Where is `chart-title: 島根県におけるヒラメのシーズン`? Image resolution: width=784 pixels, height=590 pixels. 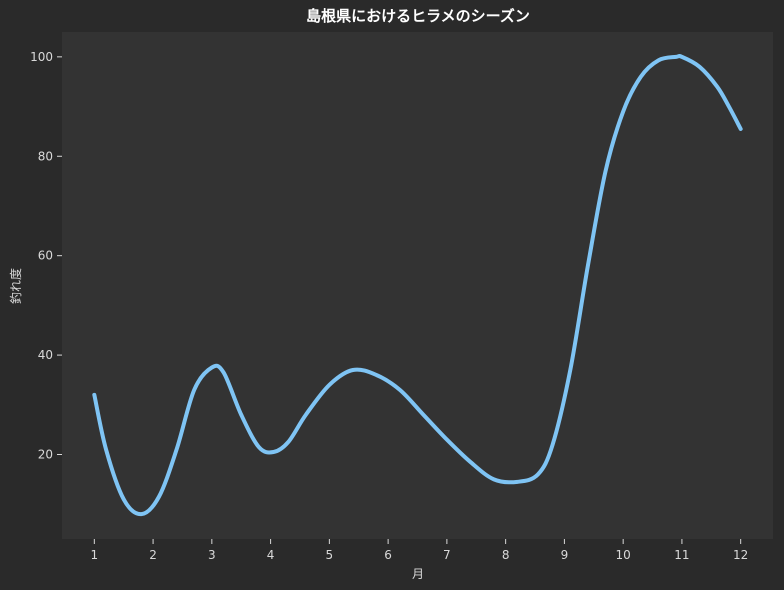
chart-title: 島根県におけるヒラメのシーズン is located at coordinates (418, 16).